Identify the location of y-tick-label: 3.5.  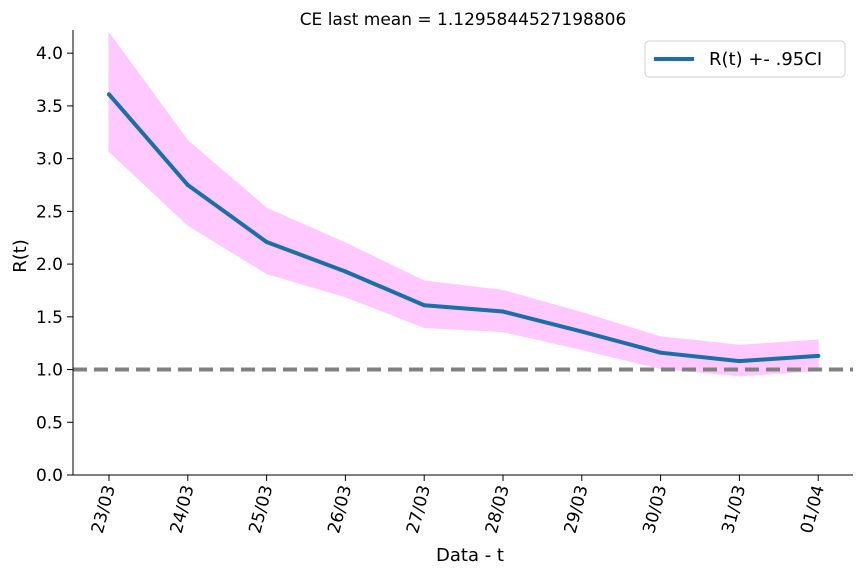
(49, 107).